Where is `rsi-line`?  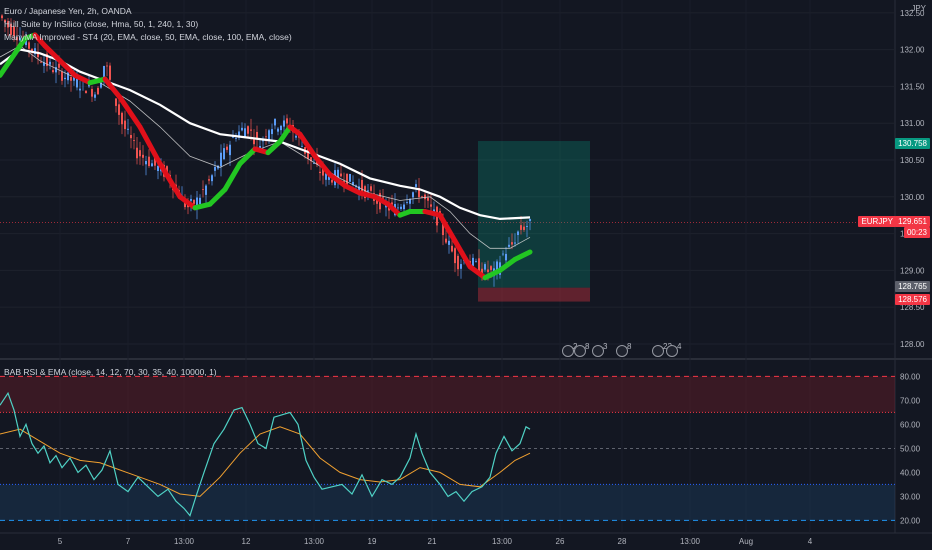
rsi-line is located at coordinates (265, 454).